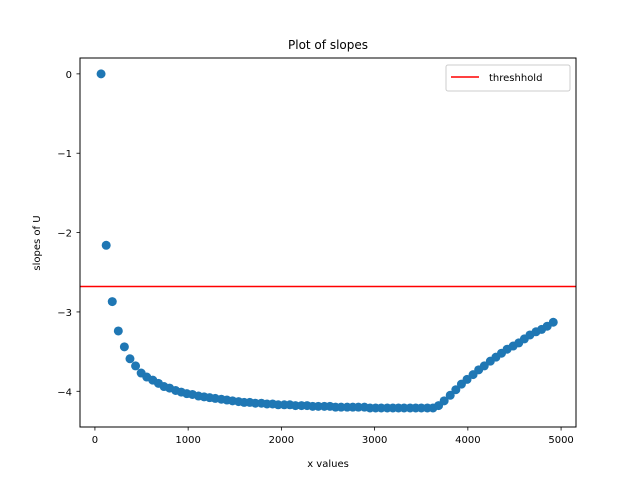 The width and height of the screenshot is (640, 485). I want to click on y-tick-label: −4, so click(64, 392).